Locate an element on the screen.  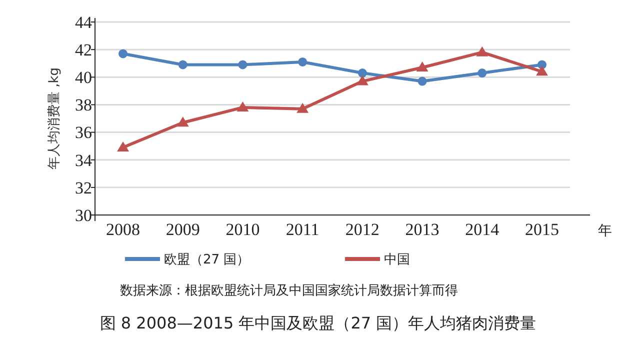
x-tick-label: 2012 is located at coordinates (362, 229).